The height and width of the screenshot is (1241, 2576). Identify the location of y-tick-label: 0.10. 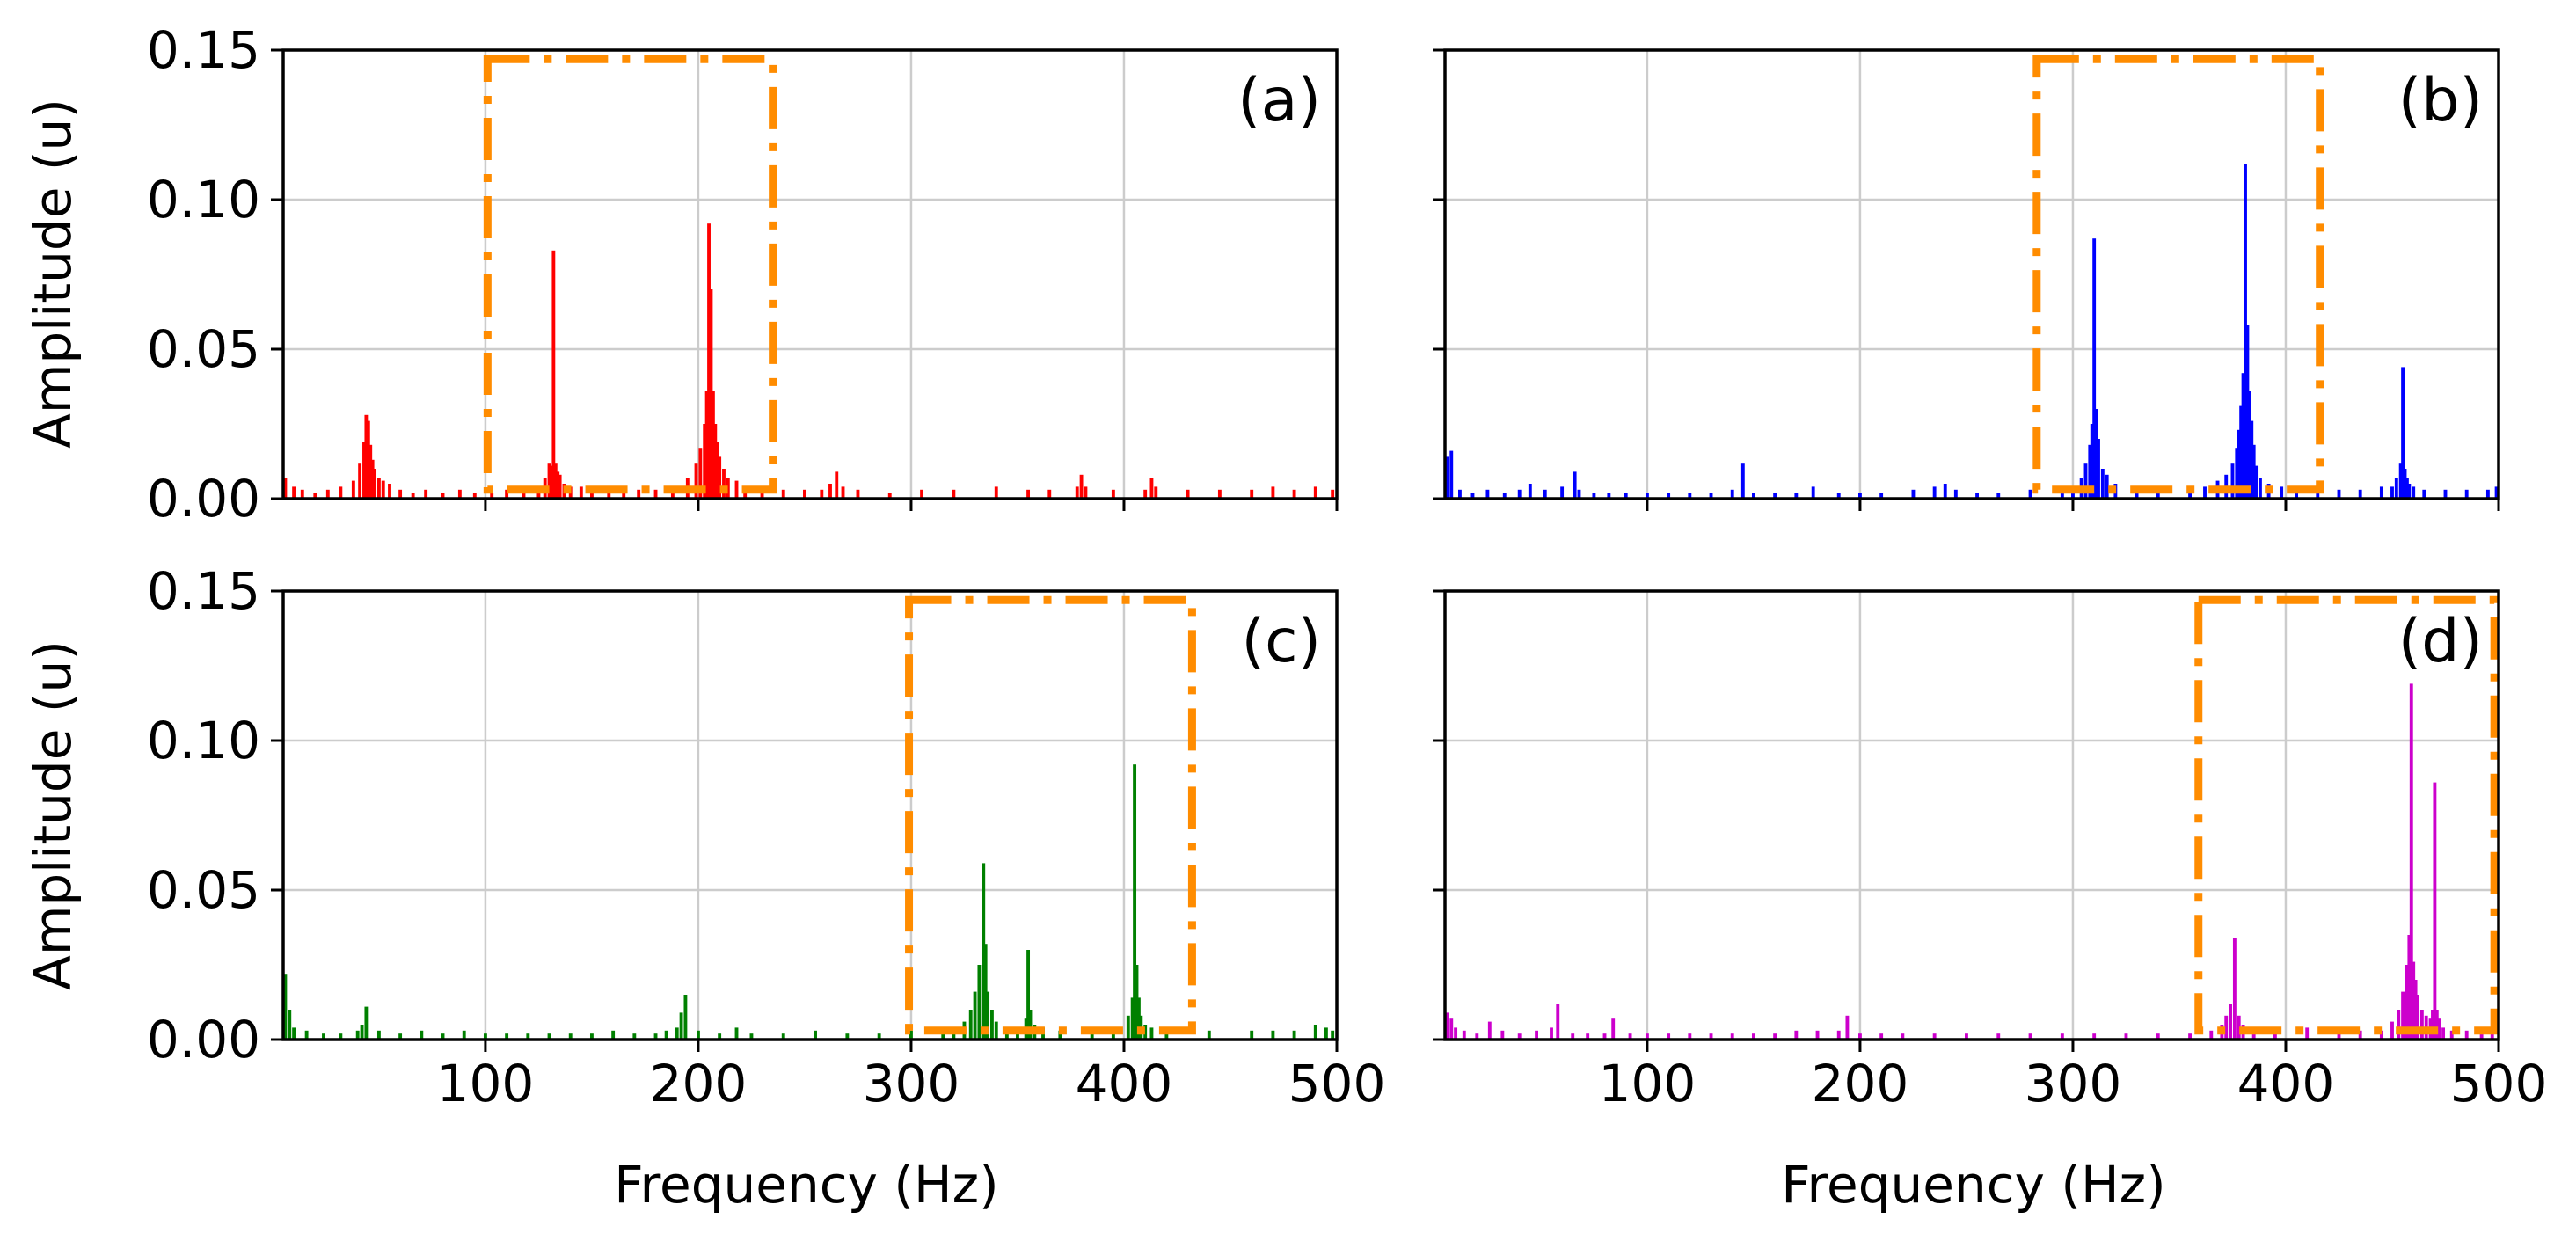
(203, 200).